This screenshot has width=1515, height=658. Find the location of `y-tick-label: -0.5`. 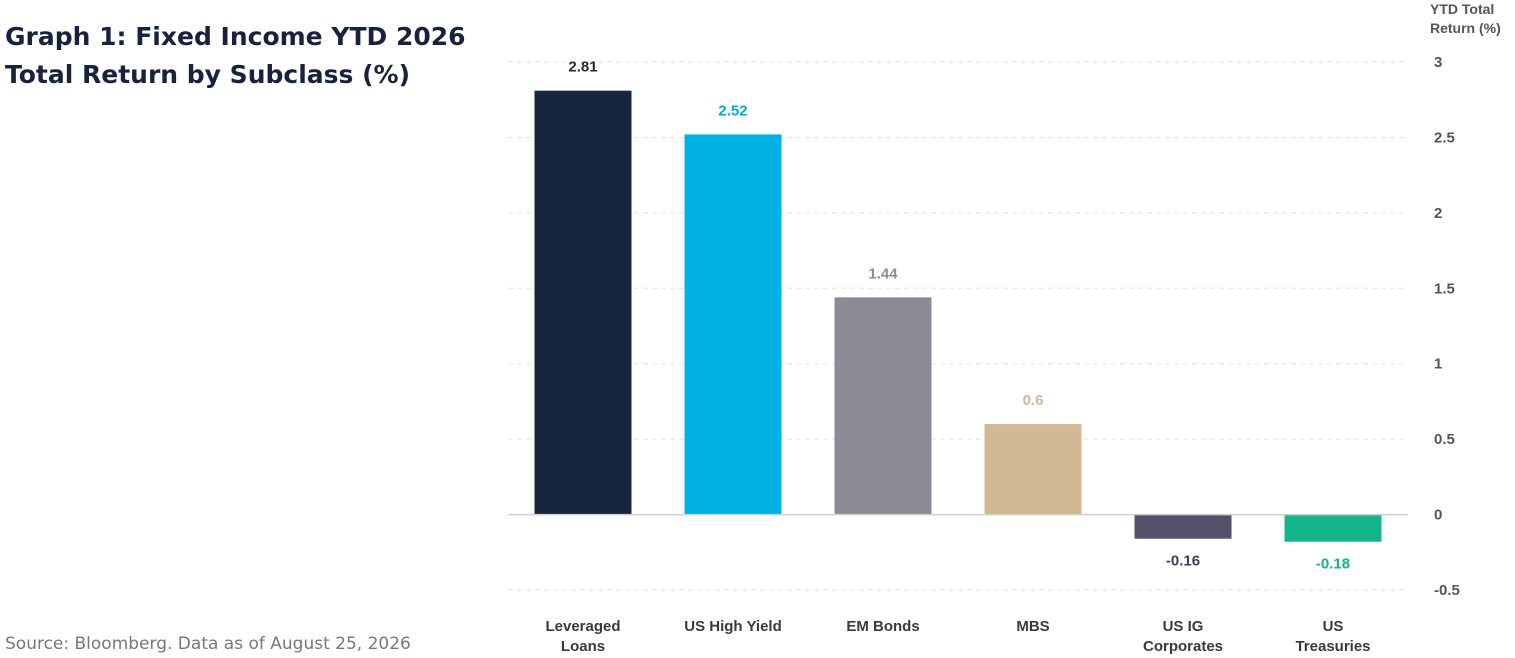

y-tick-label: -0.5 is located at coordinates (1447, 590).